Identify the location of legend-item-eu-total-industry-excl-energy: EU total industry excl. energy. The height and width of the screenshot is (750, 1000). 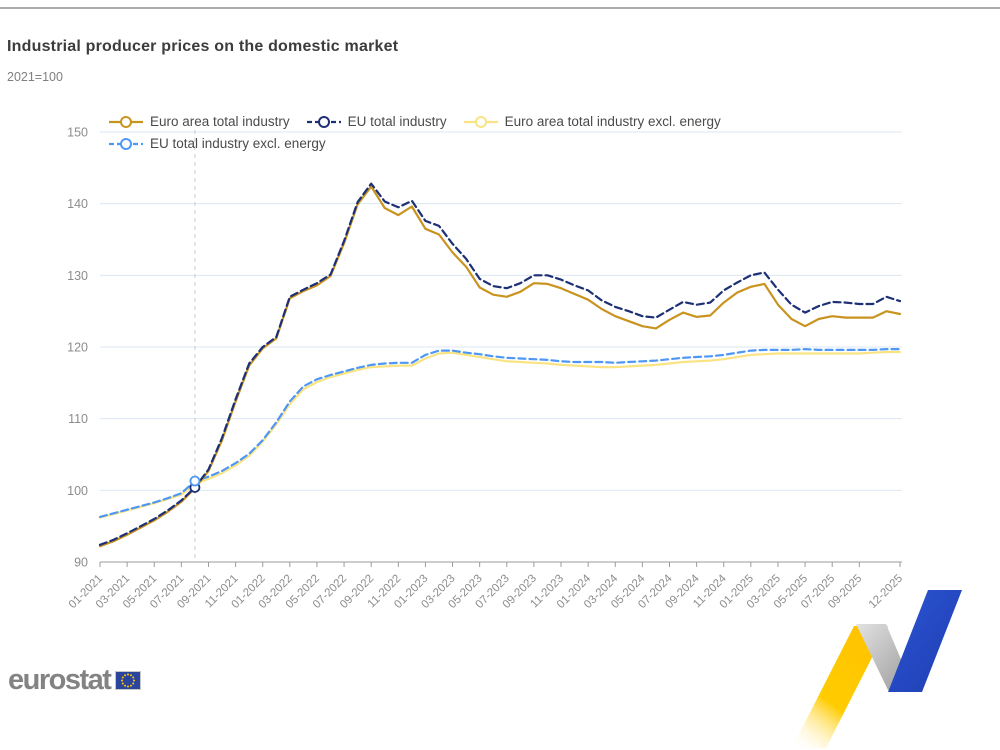
(217, 143).